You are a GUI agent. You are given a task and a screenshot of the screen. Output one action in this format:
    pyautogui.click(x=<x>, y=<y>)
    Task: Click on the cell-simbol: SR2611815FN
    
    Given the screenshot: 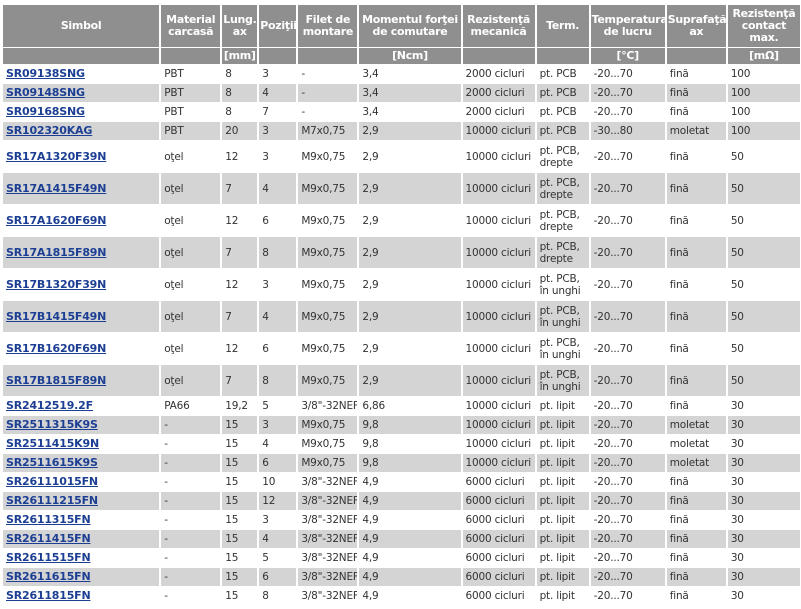 What is the action you would take?
    pyautogui.click(x=81, y=596)
    